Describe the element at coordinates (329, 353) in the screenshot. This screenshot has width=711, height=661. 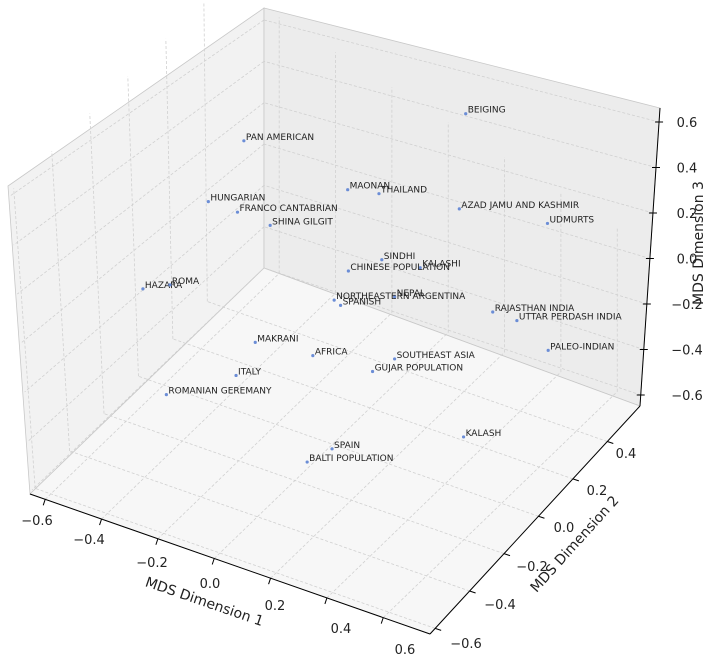
I see `data-point: AFRICA` at that location.